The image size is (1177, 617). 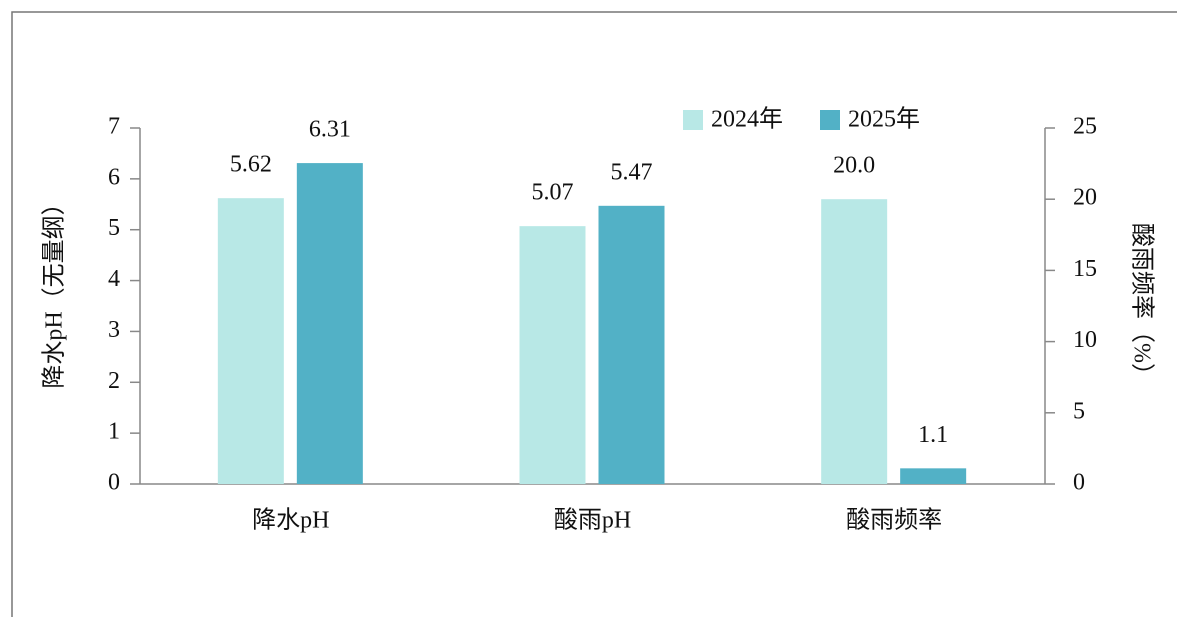 What do you see at coordinates (290, 520) in the screenshot?
I see `x-tick-label: 降水pH` at bounding box center [290, 520].